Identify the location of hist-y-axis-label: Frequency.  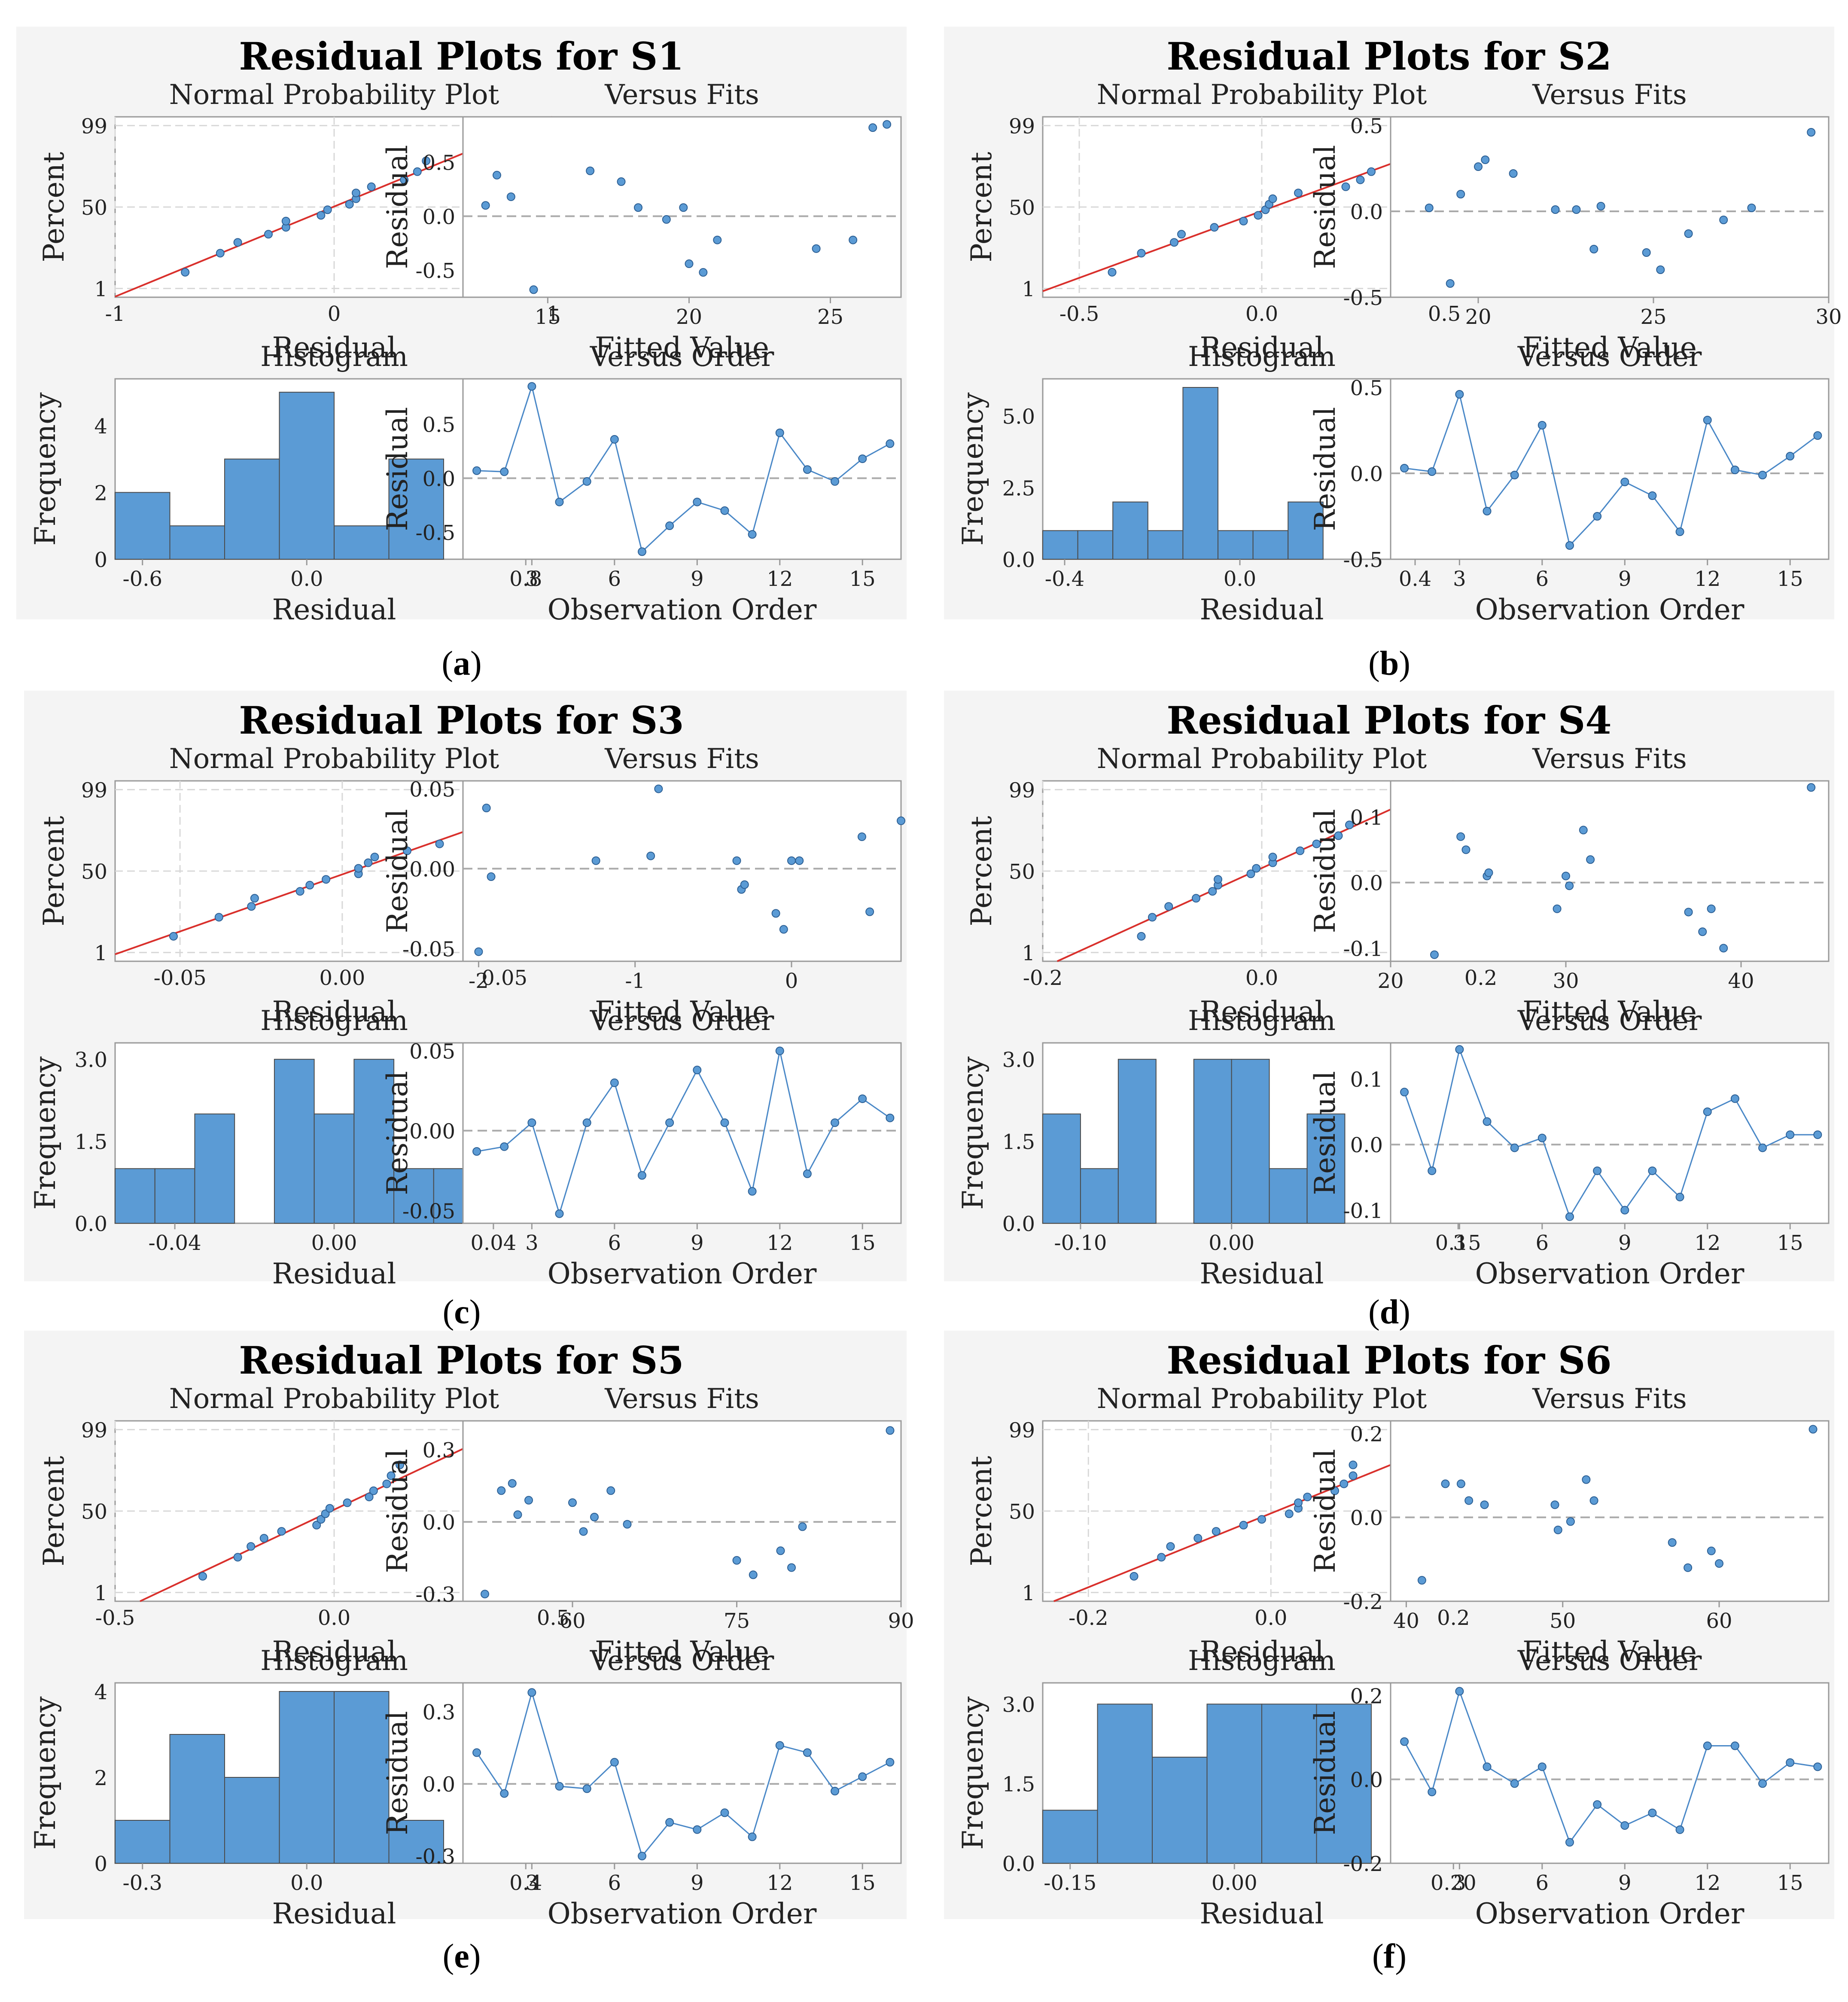
(45, 1773).